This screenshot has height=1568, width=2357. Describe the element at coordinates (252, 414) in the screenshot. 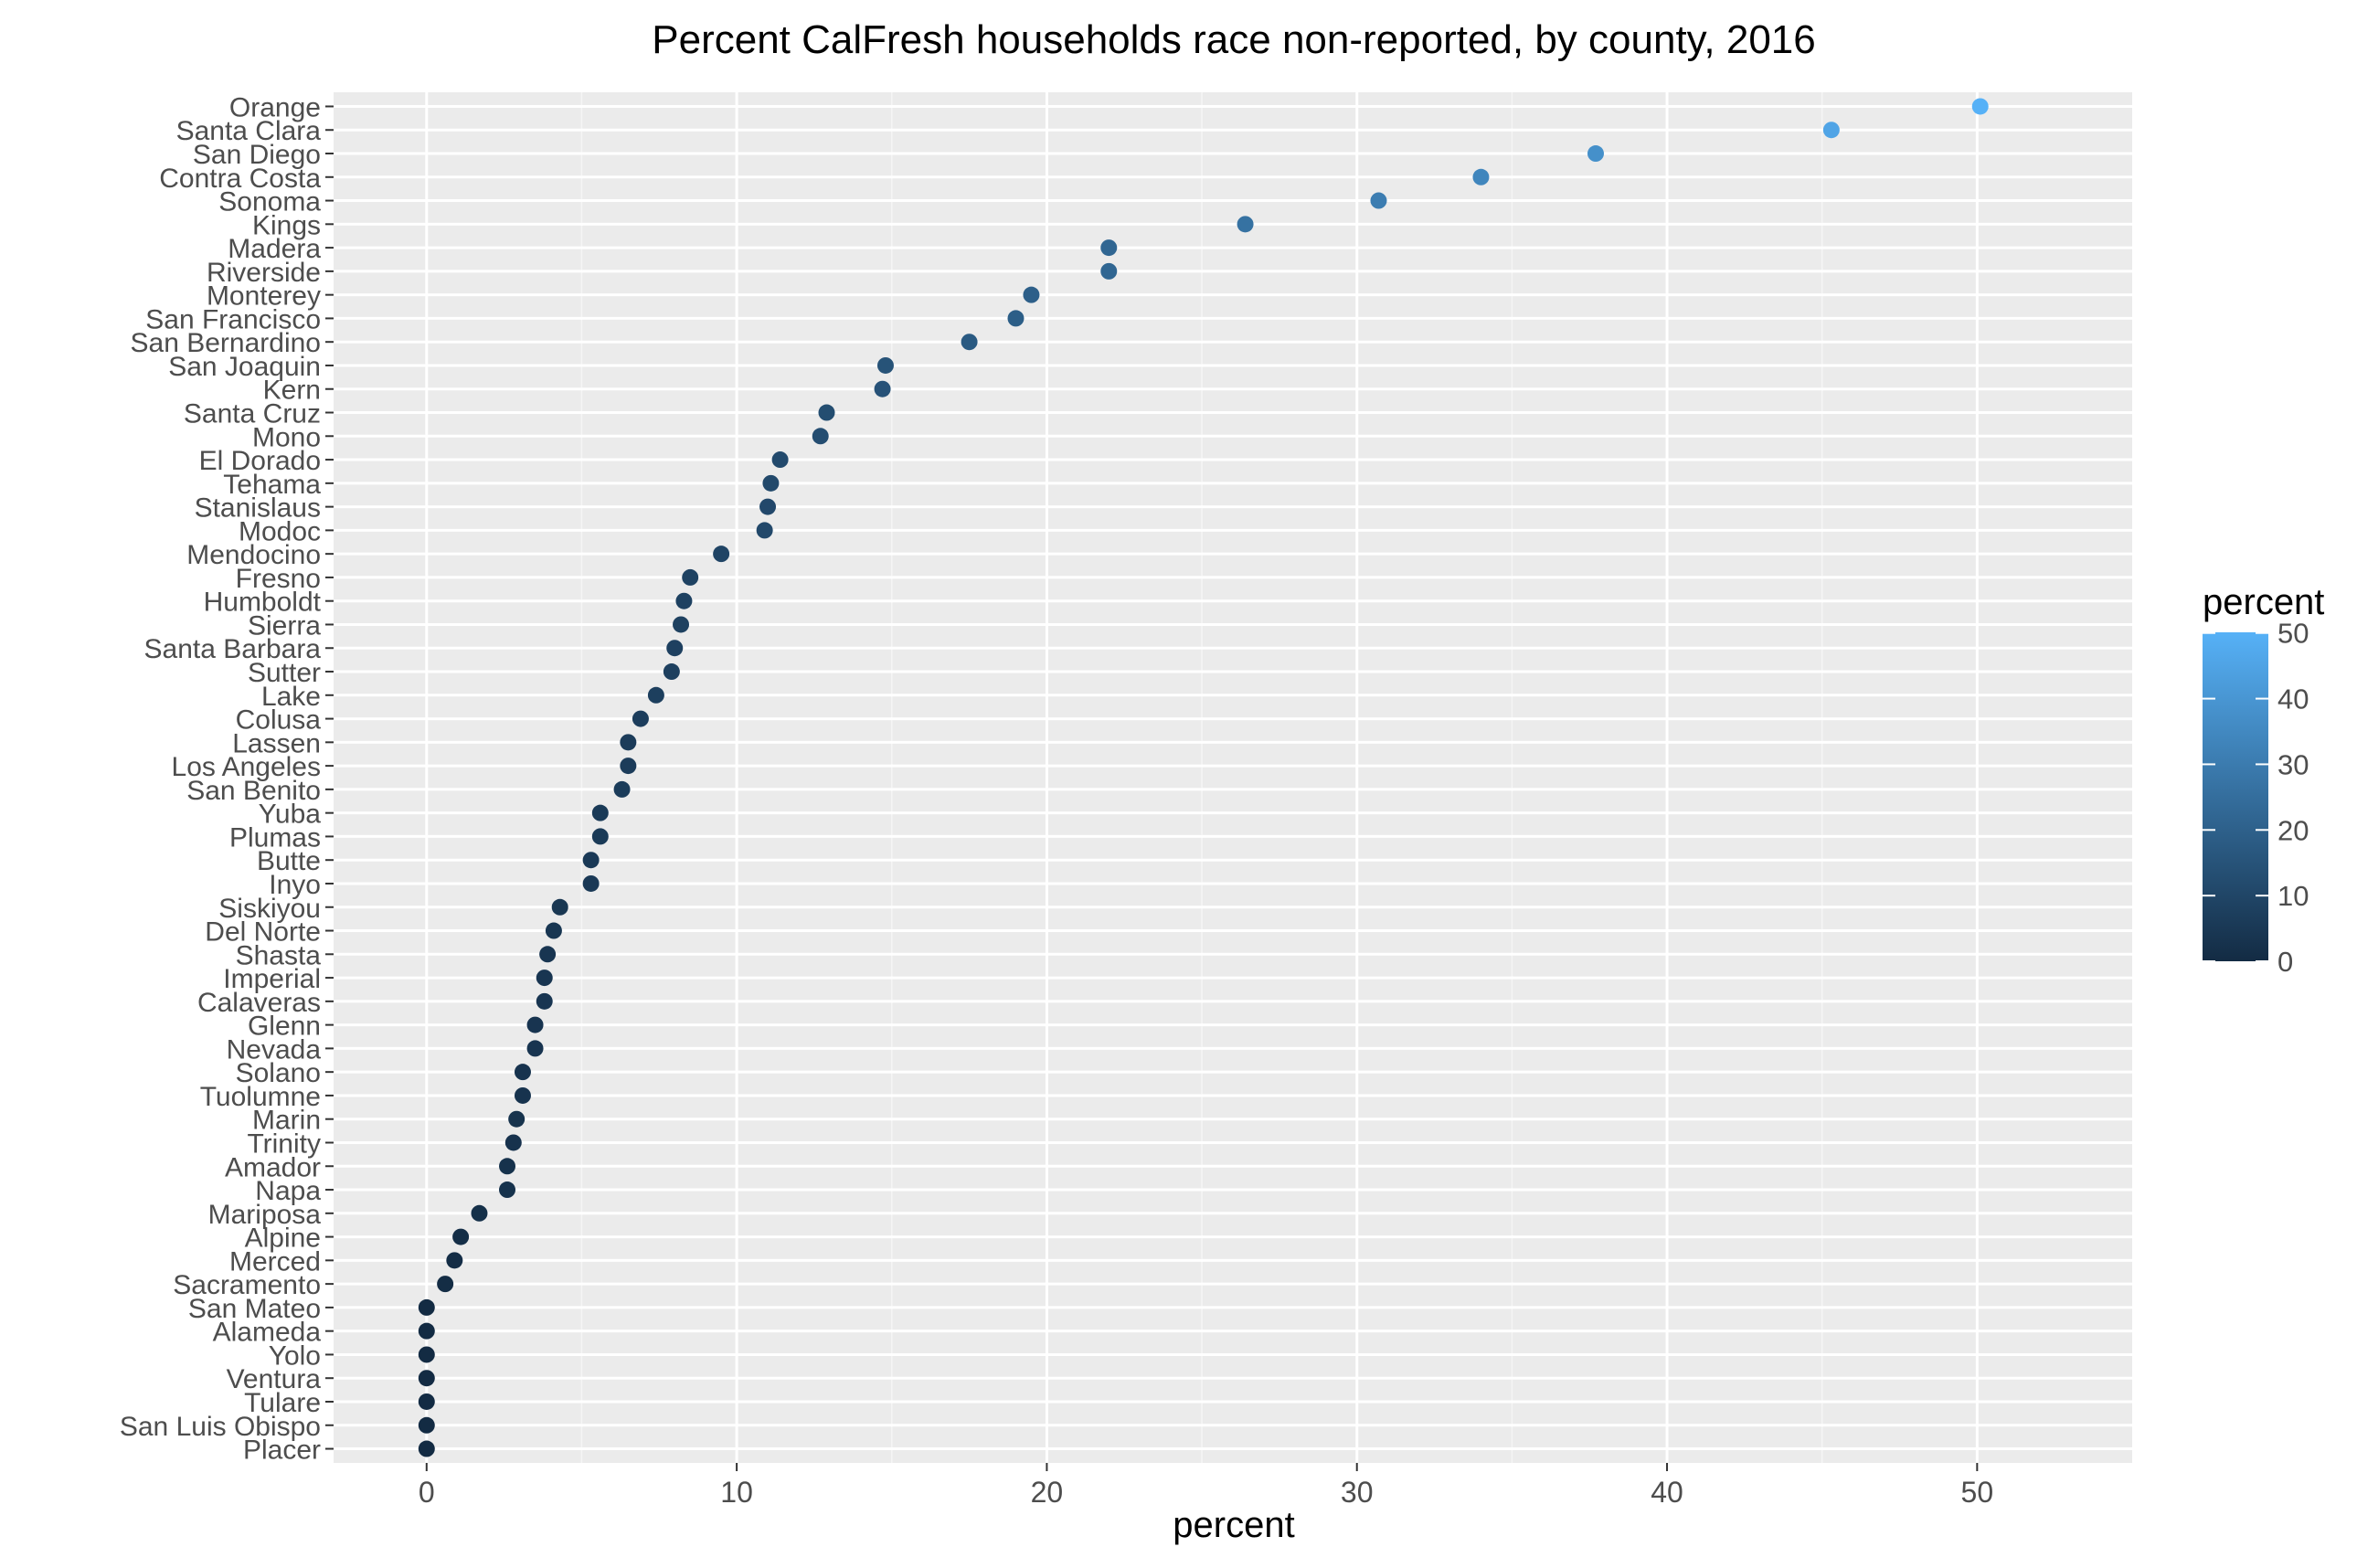

I see `y-tick-label: Santa Cruz` at that location.